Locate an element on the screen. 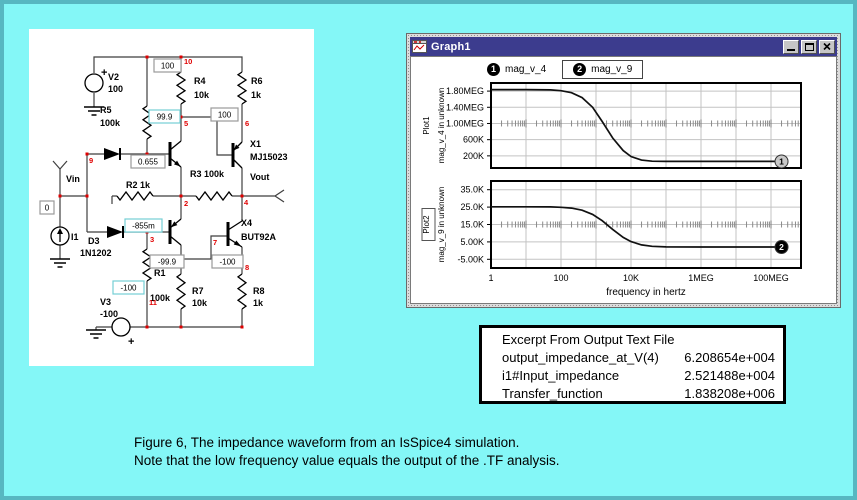 The image size is (857, 500). component-label: V3 is located at coordinates (105, 302).